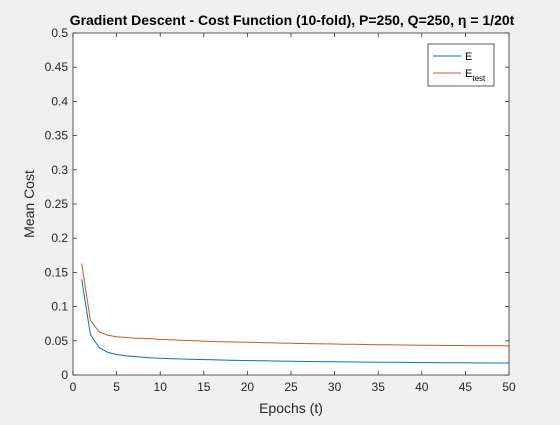  Describe the element at coordinates (379, 387) in the screenshot. I see `x-tick-label: 35` at that location.